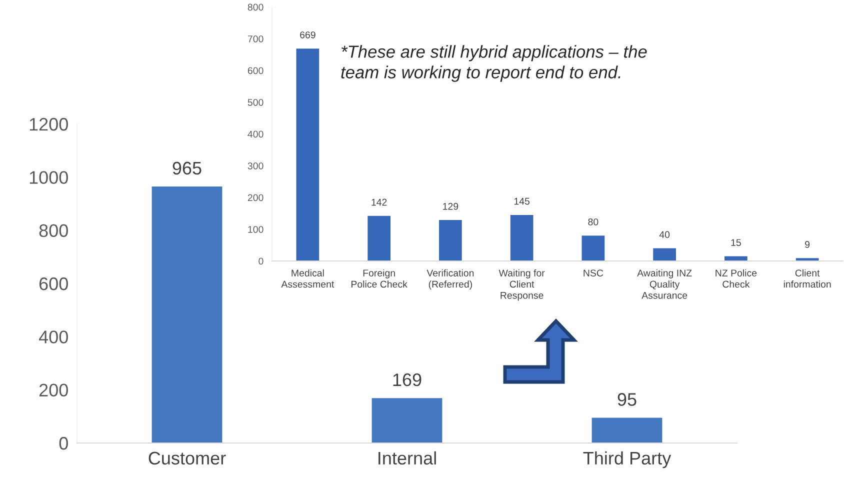 The height and width of the screenshot is (489, 844). I want to click on data-label: 142, so click(379, 202).